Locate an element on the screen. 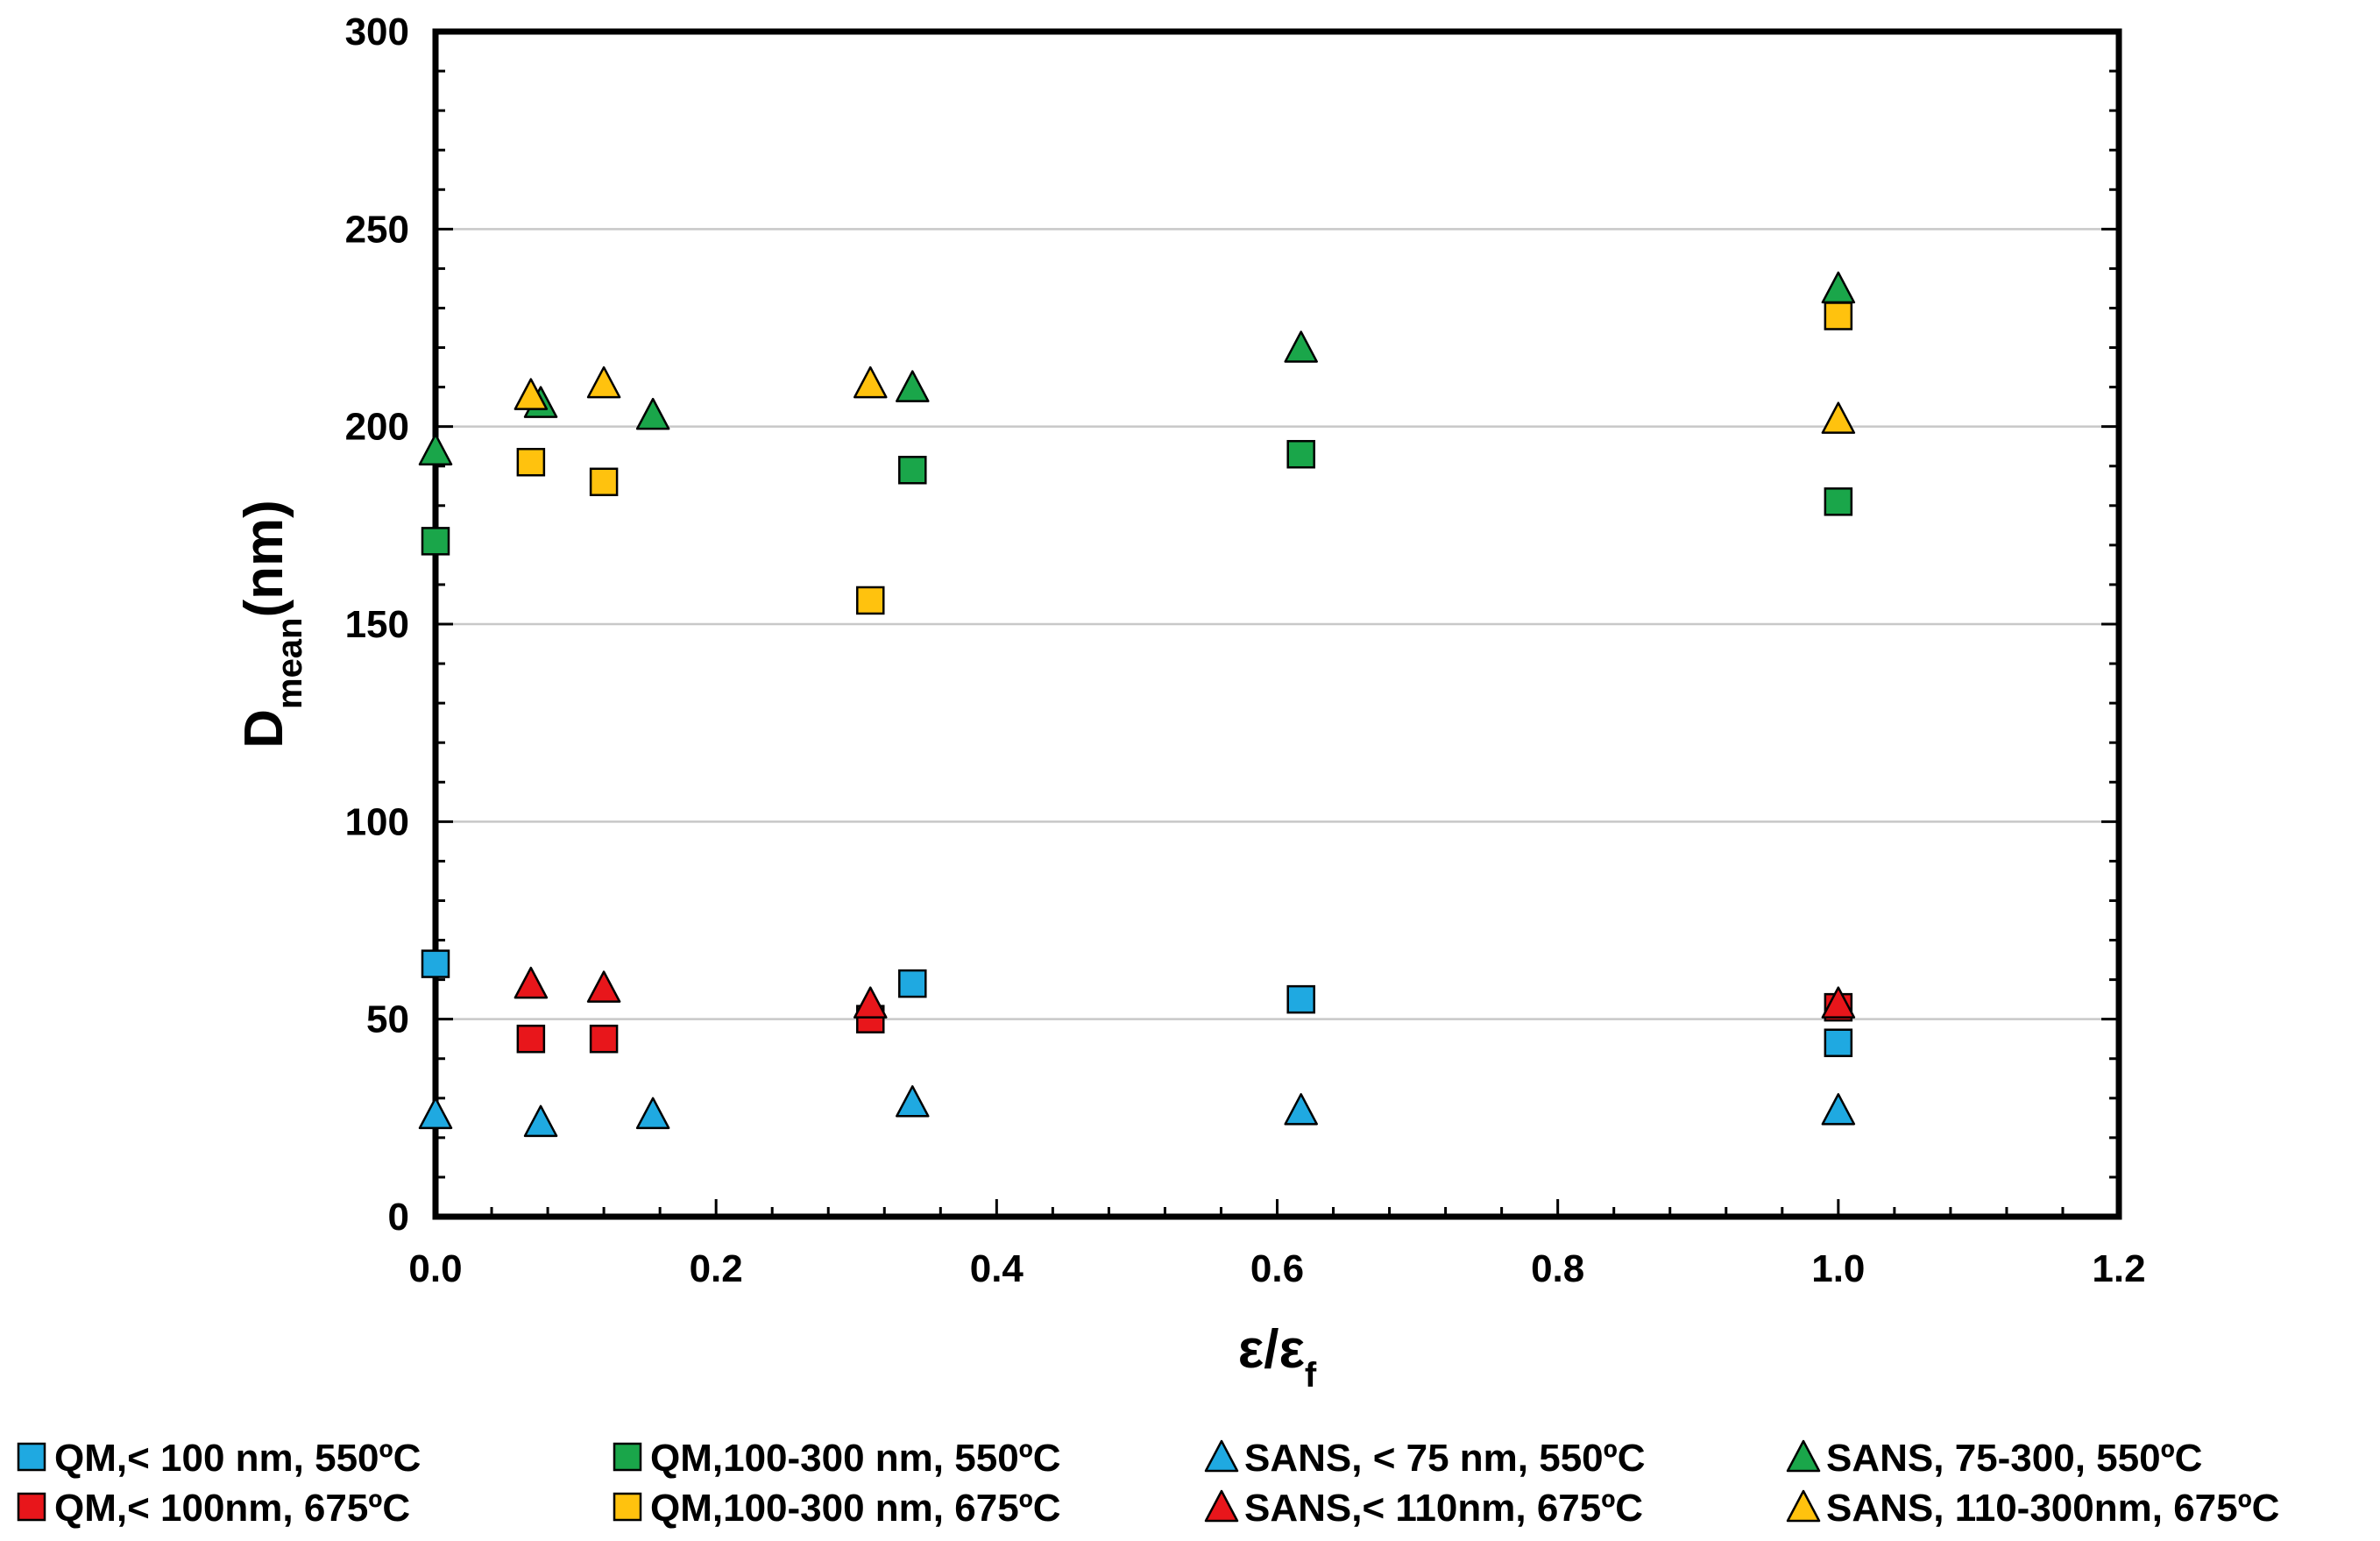  y-tick-label: 250 is located at coordinates (377, 229).